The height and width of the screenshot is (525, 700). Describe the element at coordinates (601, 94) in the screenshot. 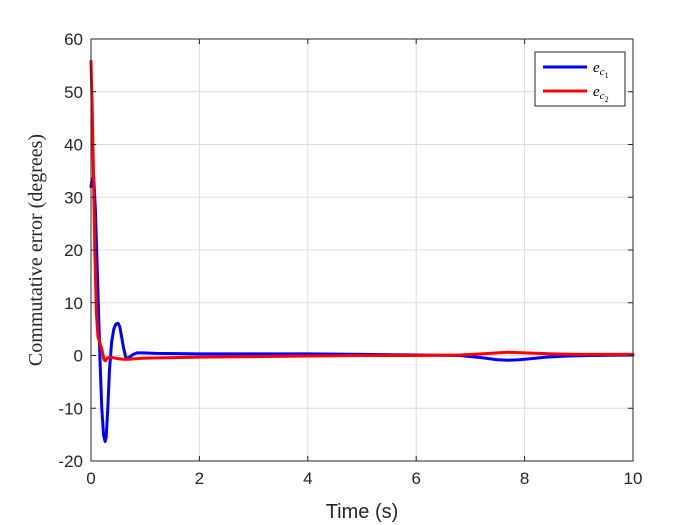

I see `legend-entry-label: ec2` at that location.